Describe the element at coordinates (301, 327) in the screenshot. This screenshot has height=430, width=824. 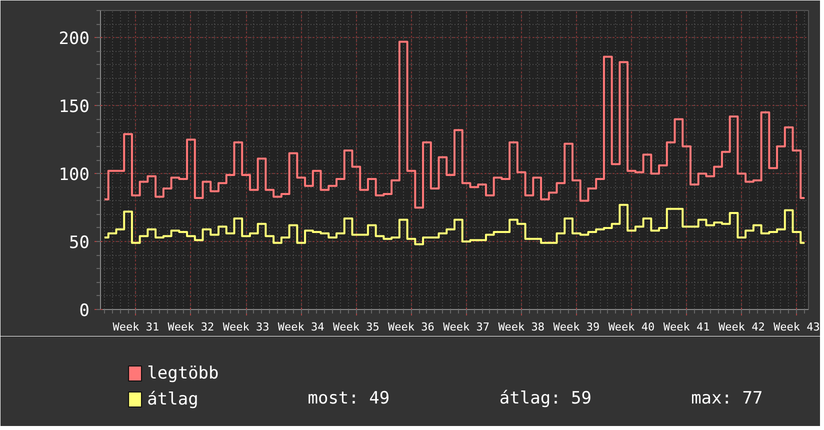
I see `x-tick-label: Week 34` at that location.